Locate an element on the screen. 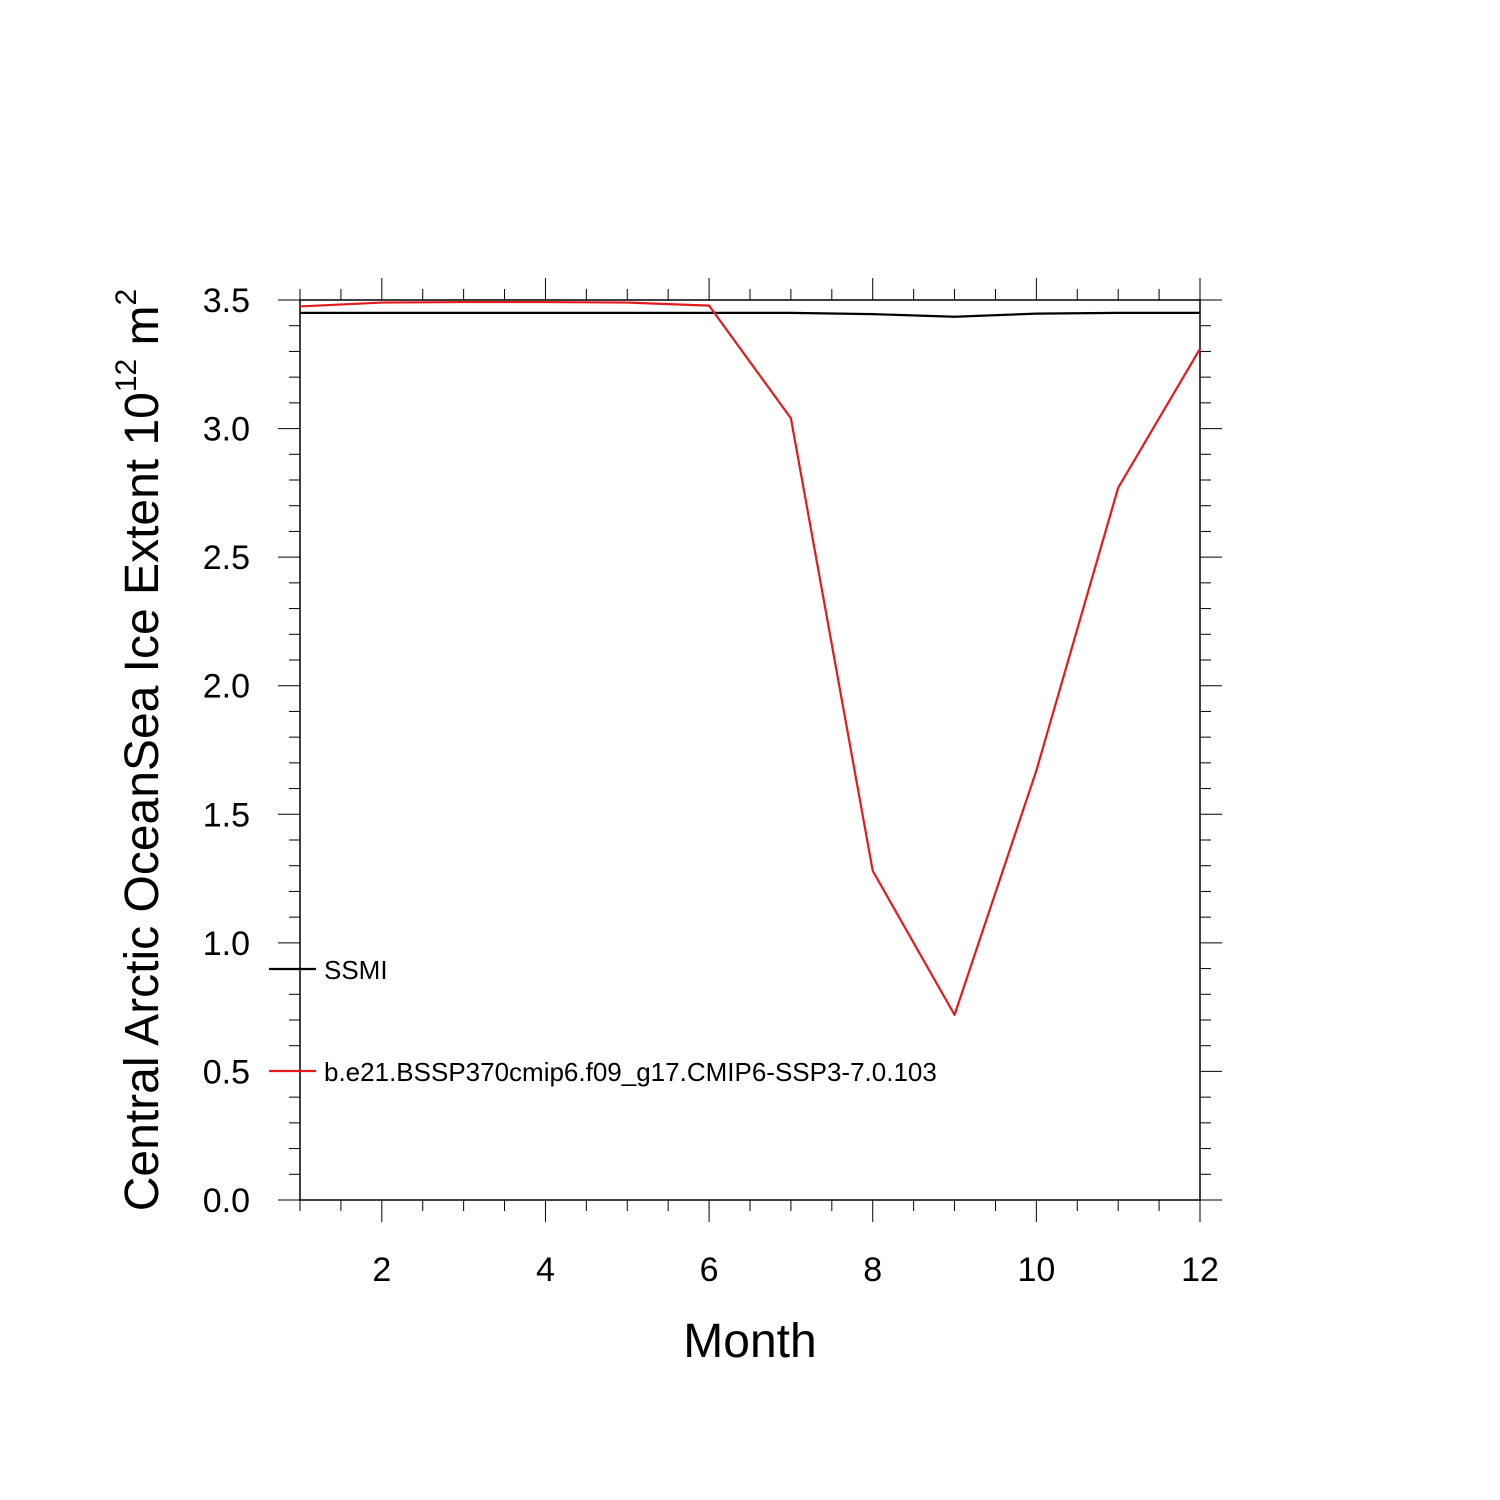  y-tick-label: 2.5 is located at coordinates (226, 558).